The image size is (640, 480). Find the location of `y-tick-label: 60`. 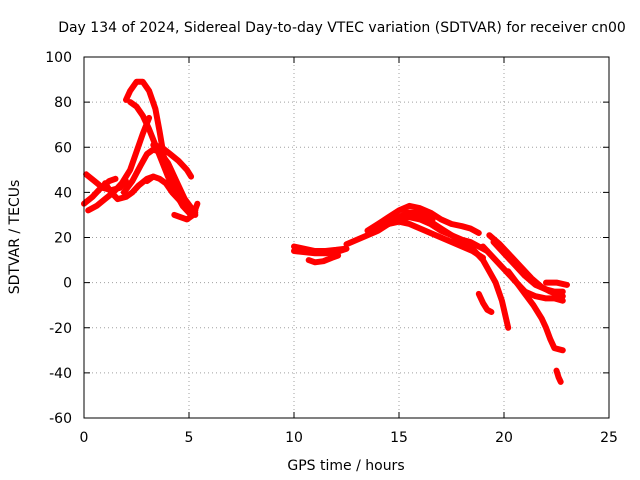

y-tick-label: 60 is located at coordinates (63, 148).